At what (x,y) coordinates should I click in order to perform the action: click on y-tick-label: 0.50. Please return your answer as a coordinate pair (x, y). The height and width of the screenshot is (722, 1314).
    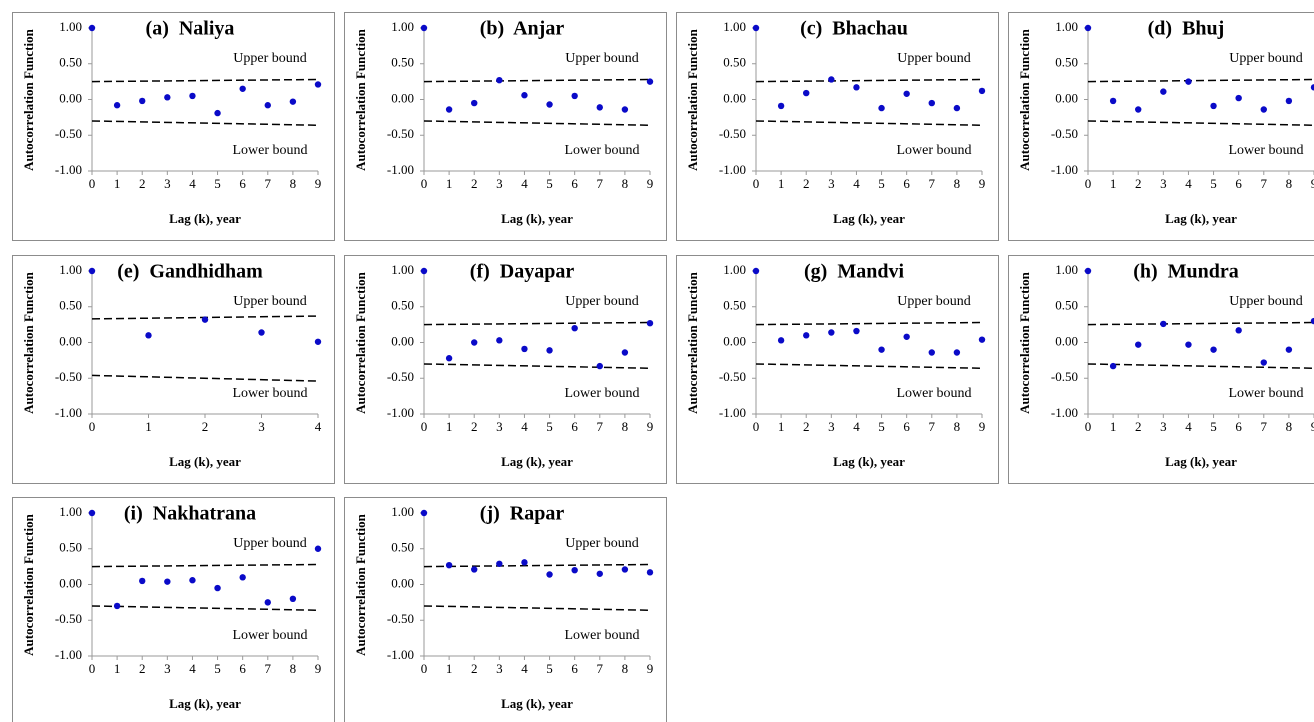
    Looking at the image, I should click on (734, 305).